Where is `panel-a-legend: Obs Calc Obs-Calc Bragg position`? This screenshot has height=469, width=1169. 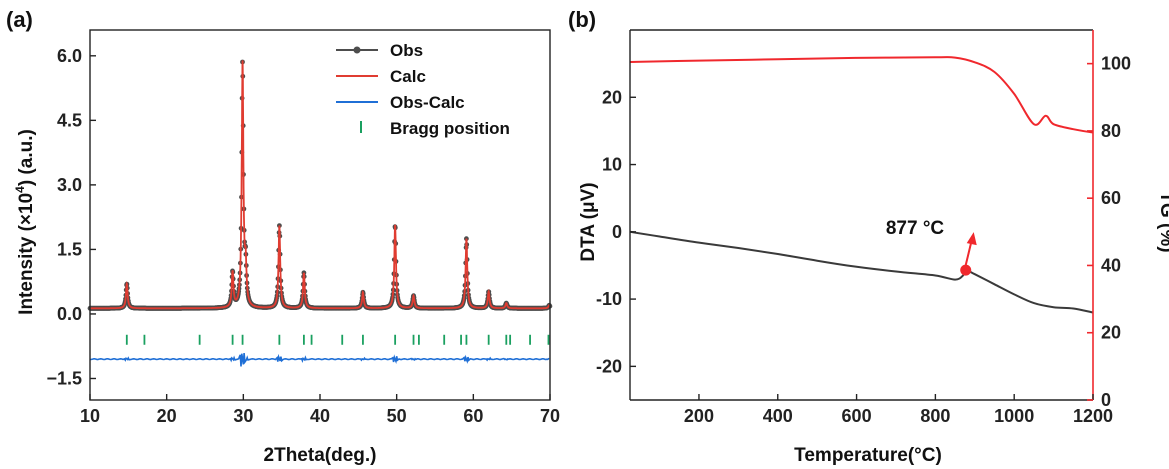 panel-a-legend: Obs Calc Obs-Calc Bragg position is located at coordinates (423, 89).